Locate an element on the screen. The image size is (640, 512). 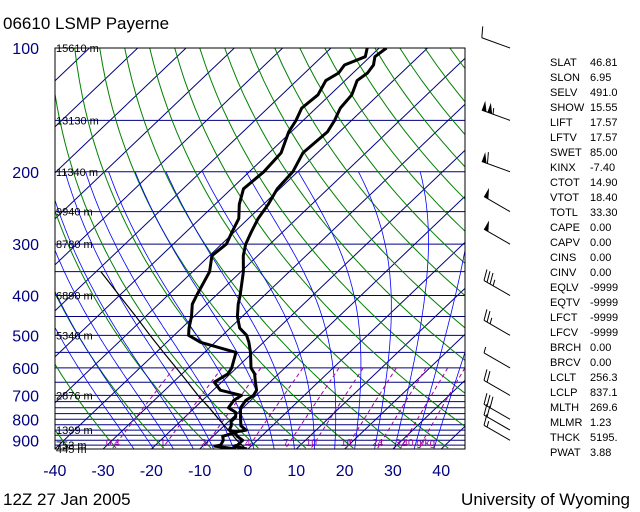
index-value: 14.90 is located at coordinates (604, 183).